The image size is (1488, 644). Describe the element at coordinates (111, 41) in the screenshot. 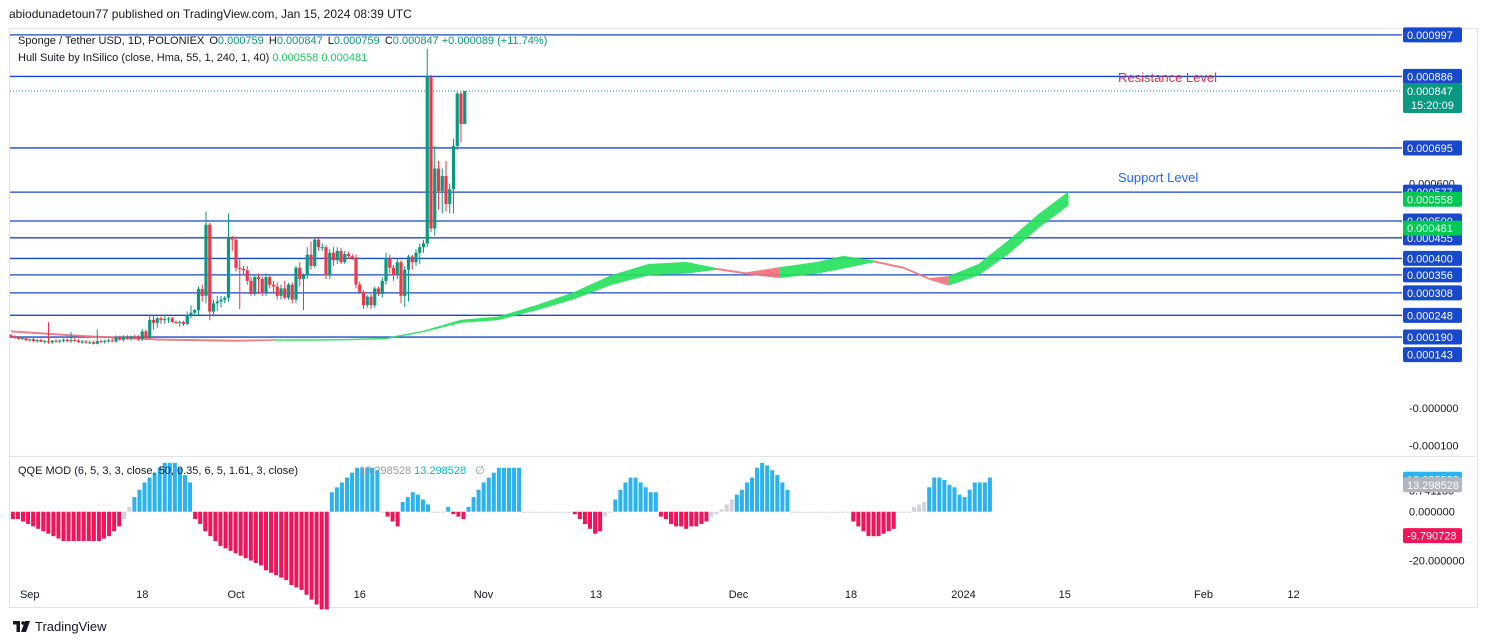

I see `symbol-title: Sponge / Tether USD, 1D, POLONIEX` at that location.